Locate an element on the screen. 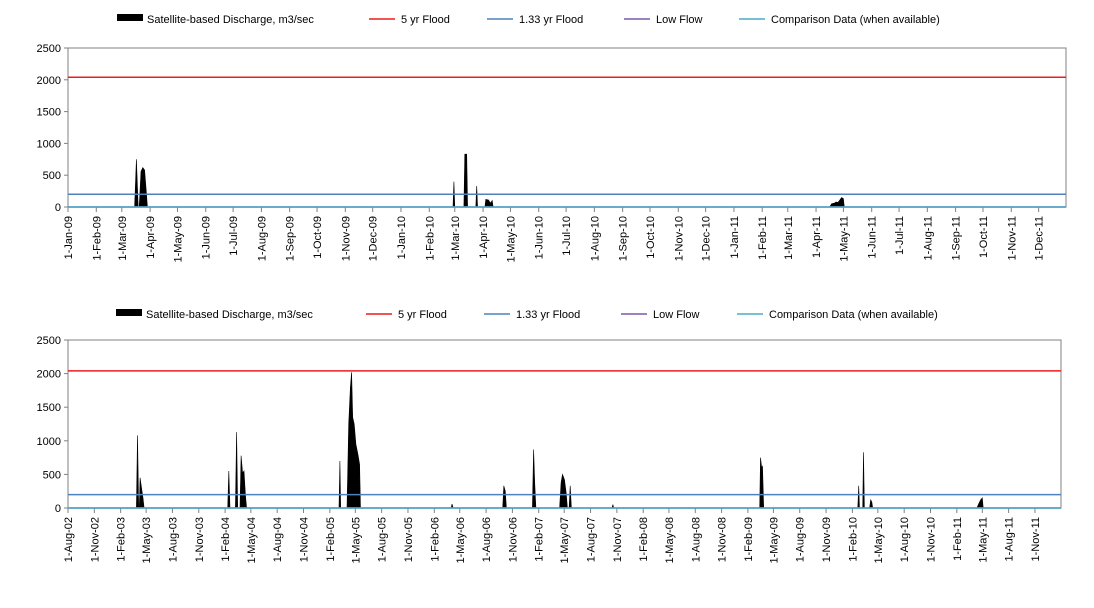 This screenshot has width=1094, height=608. x-tick-label: 1-May-07 is located at coordinates (565, 540).